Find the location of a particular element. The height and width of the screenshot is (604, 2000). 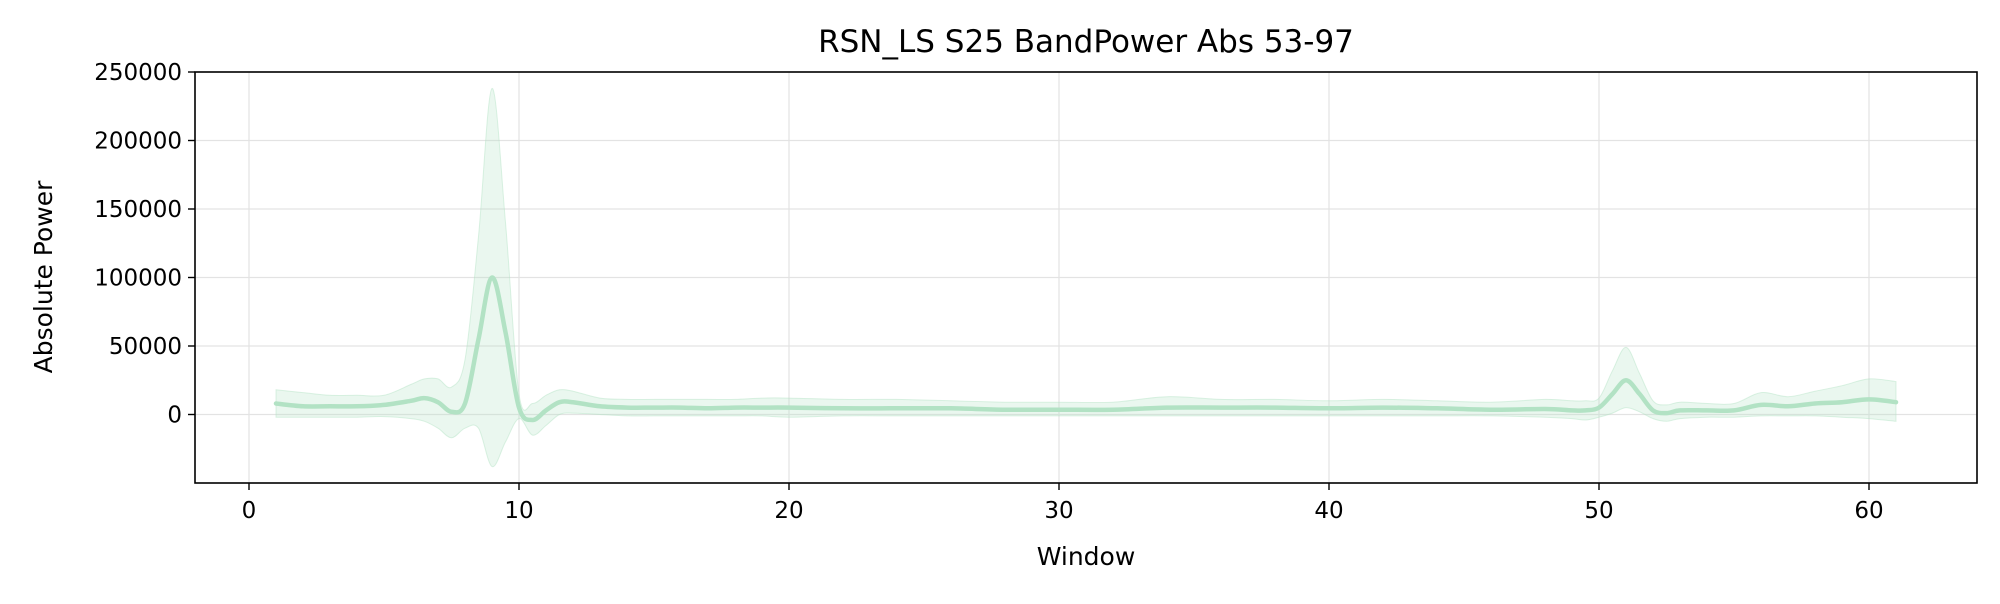

y-tick-label: 100000 is located at coordinates (138, 279).